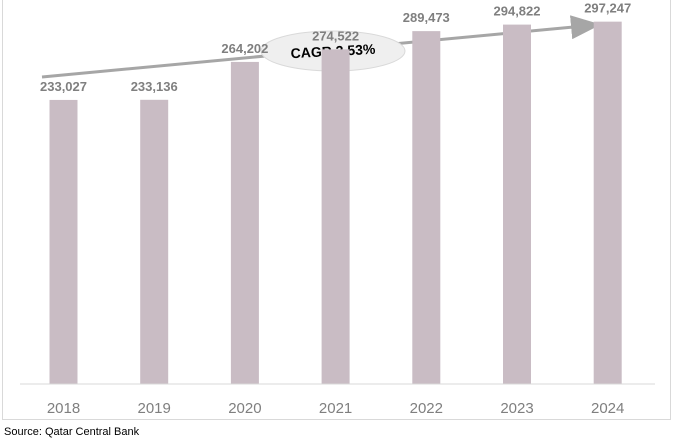  I want to click on data-label-2021: 274,522, so click(335, 35).